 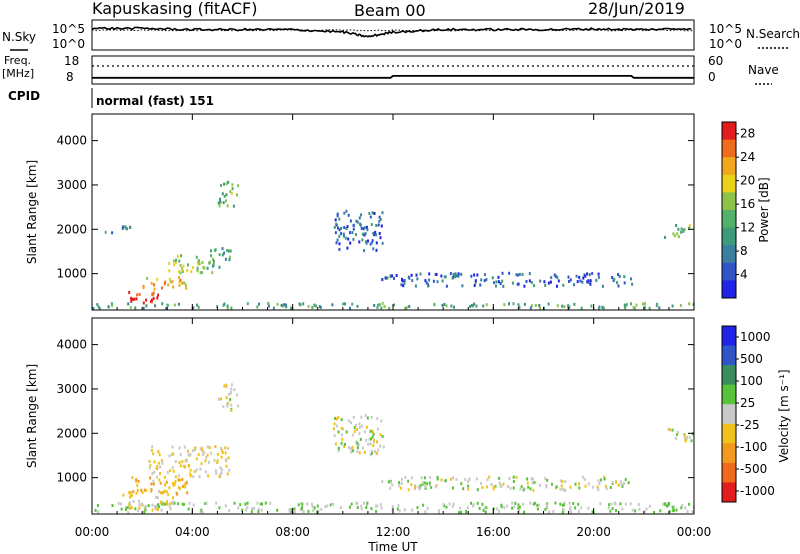 I want to click on colorbar-tick-label: 24, so click(x=747, y=157).